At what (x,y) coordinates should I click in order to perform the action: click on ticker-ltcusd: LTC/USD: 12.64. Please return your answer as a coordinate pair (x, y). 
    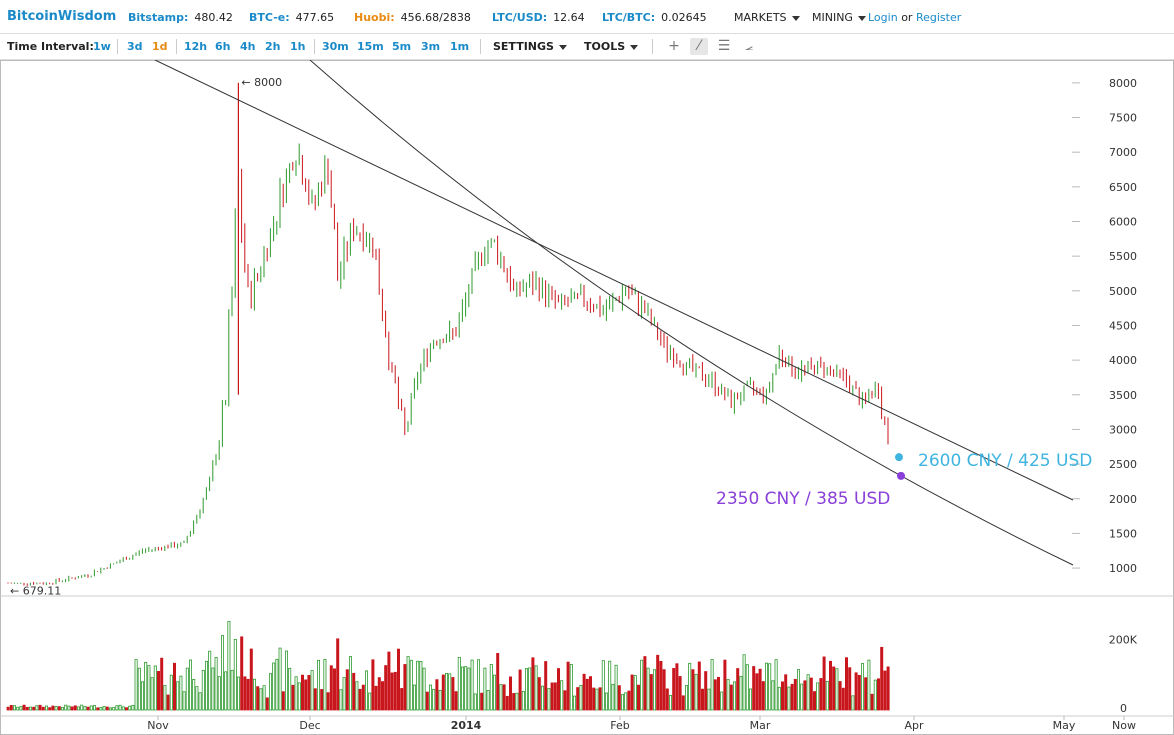
    Looking at the image, I should click on (538, 17).